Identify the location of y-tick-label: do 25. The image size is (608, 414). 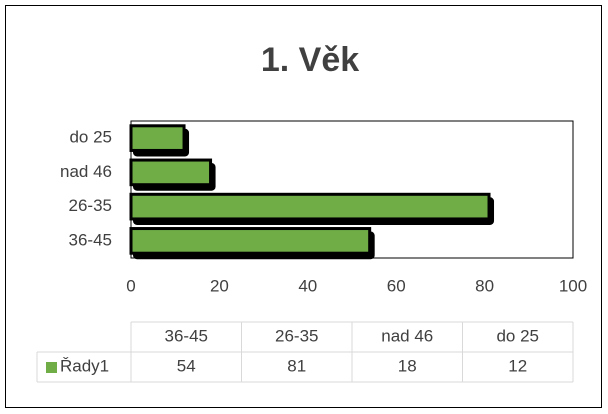
(90, 137).